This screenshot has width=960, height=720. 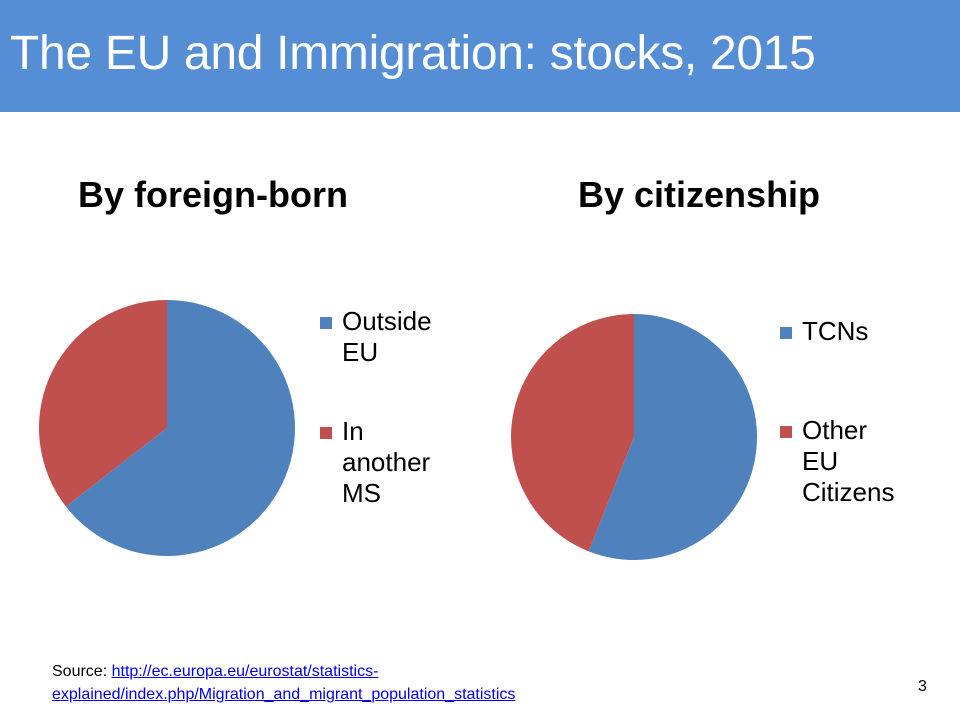 What do you see at coordinates (413, 53) in the screenshot?
I see `slide-title: The EU and Immigration: stocks, 2015` at bounding box center [413, 53].